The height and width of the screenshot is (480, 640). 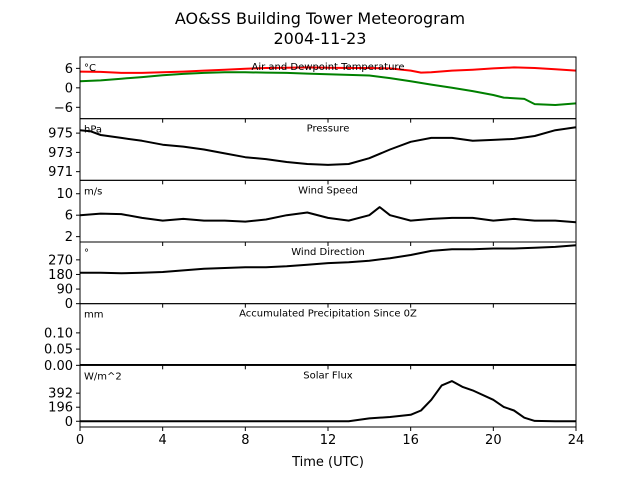 What do you see at coordinates (60, 153) in the screenshot?
I see `y-tick-label: 973` at bounding box center [60, 153].